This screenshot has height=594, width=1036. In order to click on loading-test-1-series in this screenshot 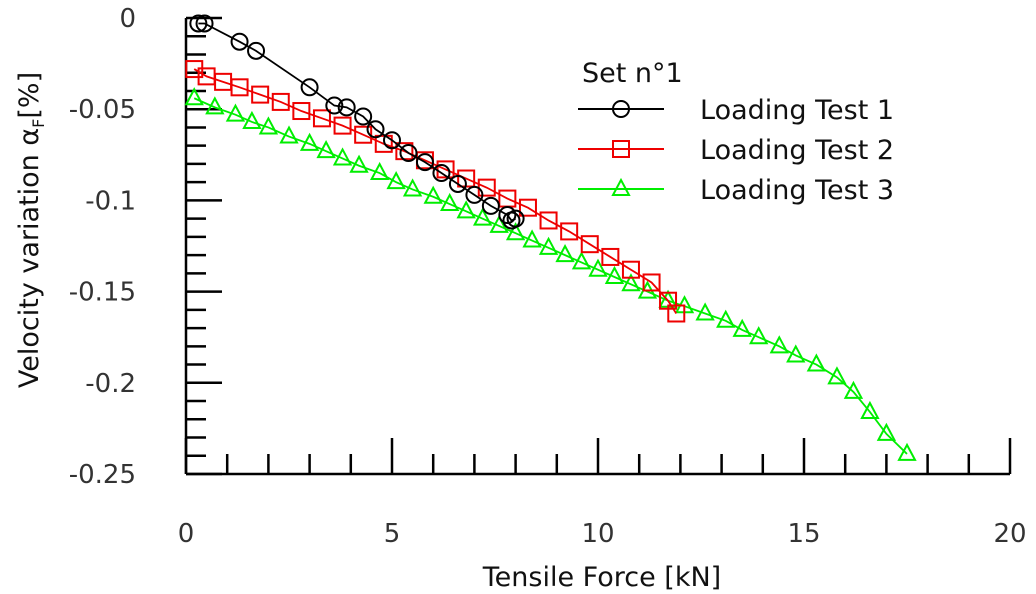, I will do `click(357, 122)`.